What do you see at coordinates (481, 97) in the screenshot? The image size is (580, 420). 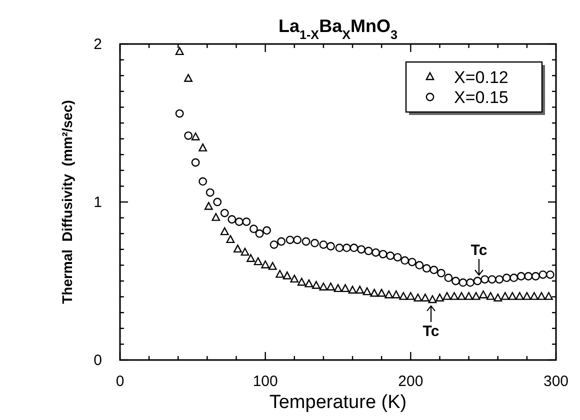 I see `legend-label: X=0.15` at bounding box center [481, 97].